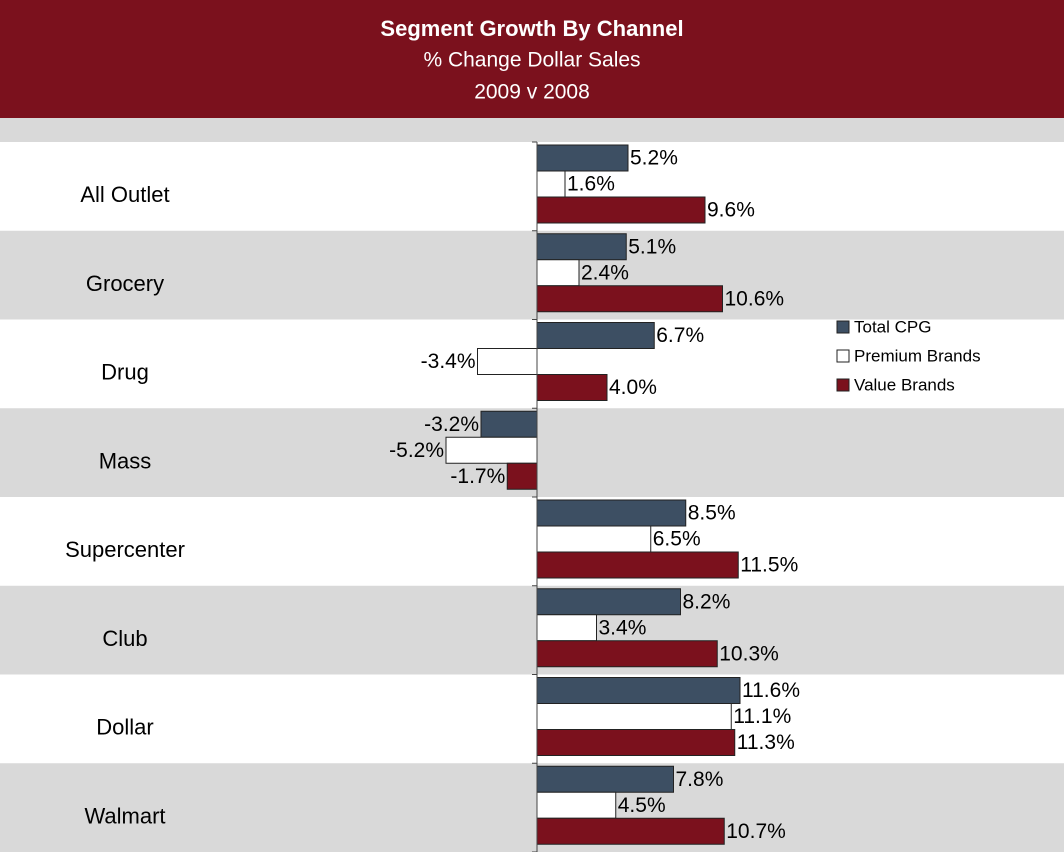 Image resolution: width=1064 pixels, height=852 pixels. Describe the element at coordinates (680, 335) in the screenshot. I see `value-label: 6.7%` at that location.